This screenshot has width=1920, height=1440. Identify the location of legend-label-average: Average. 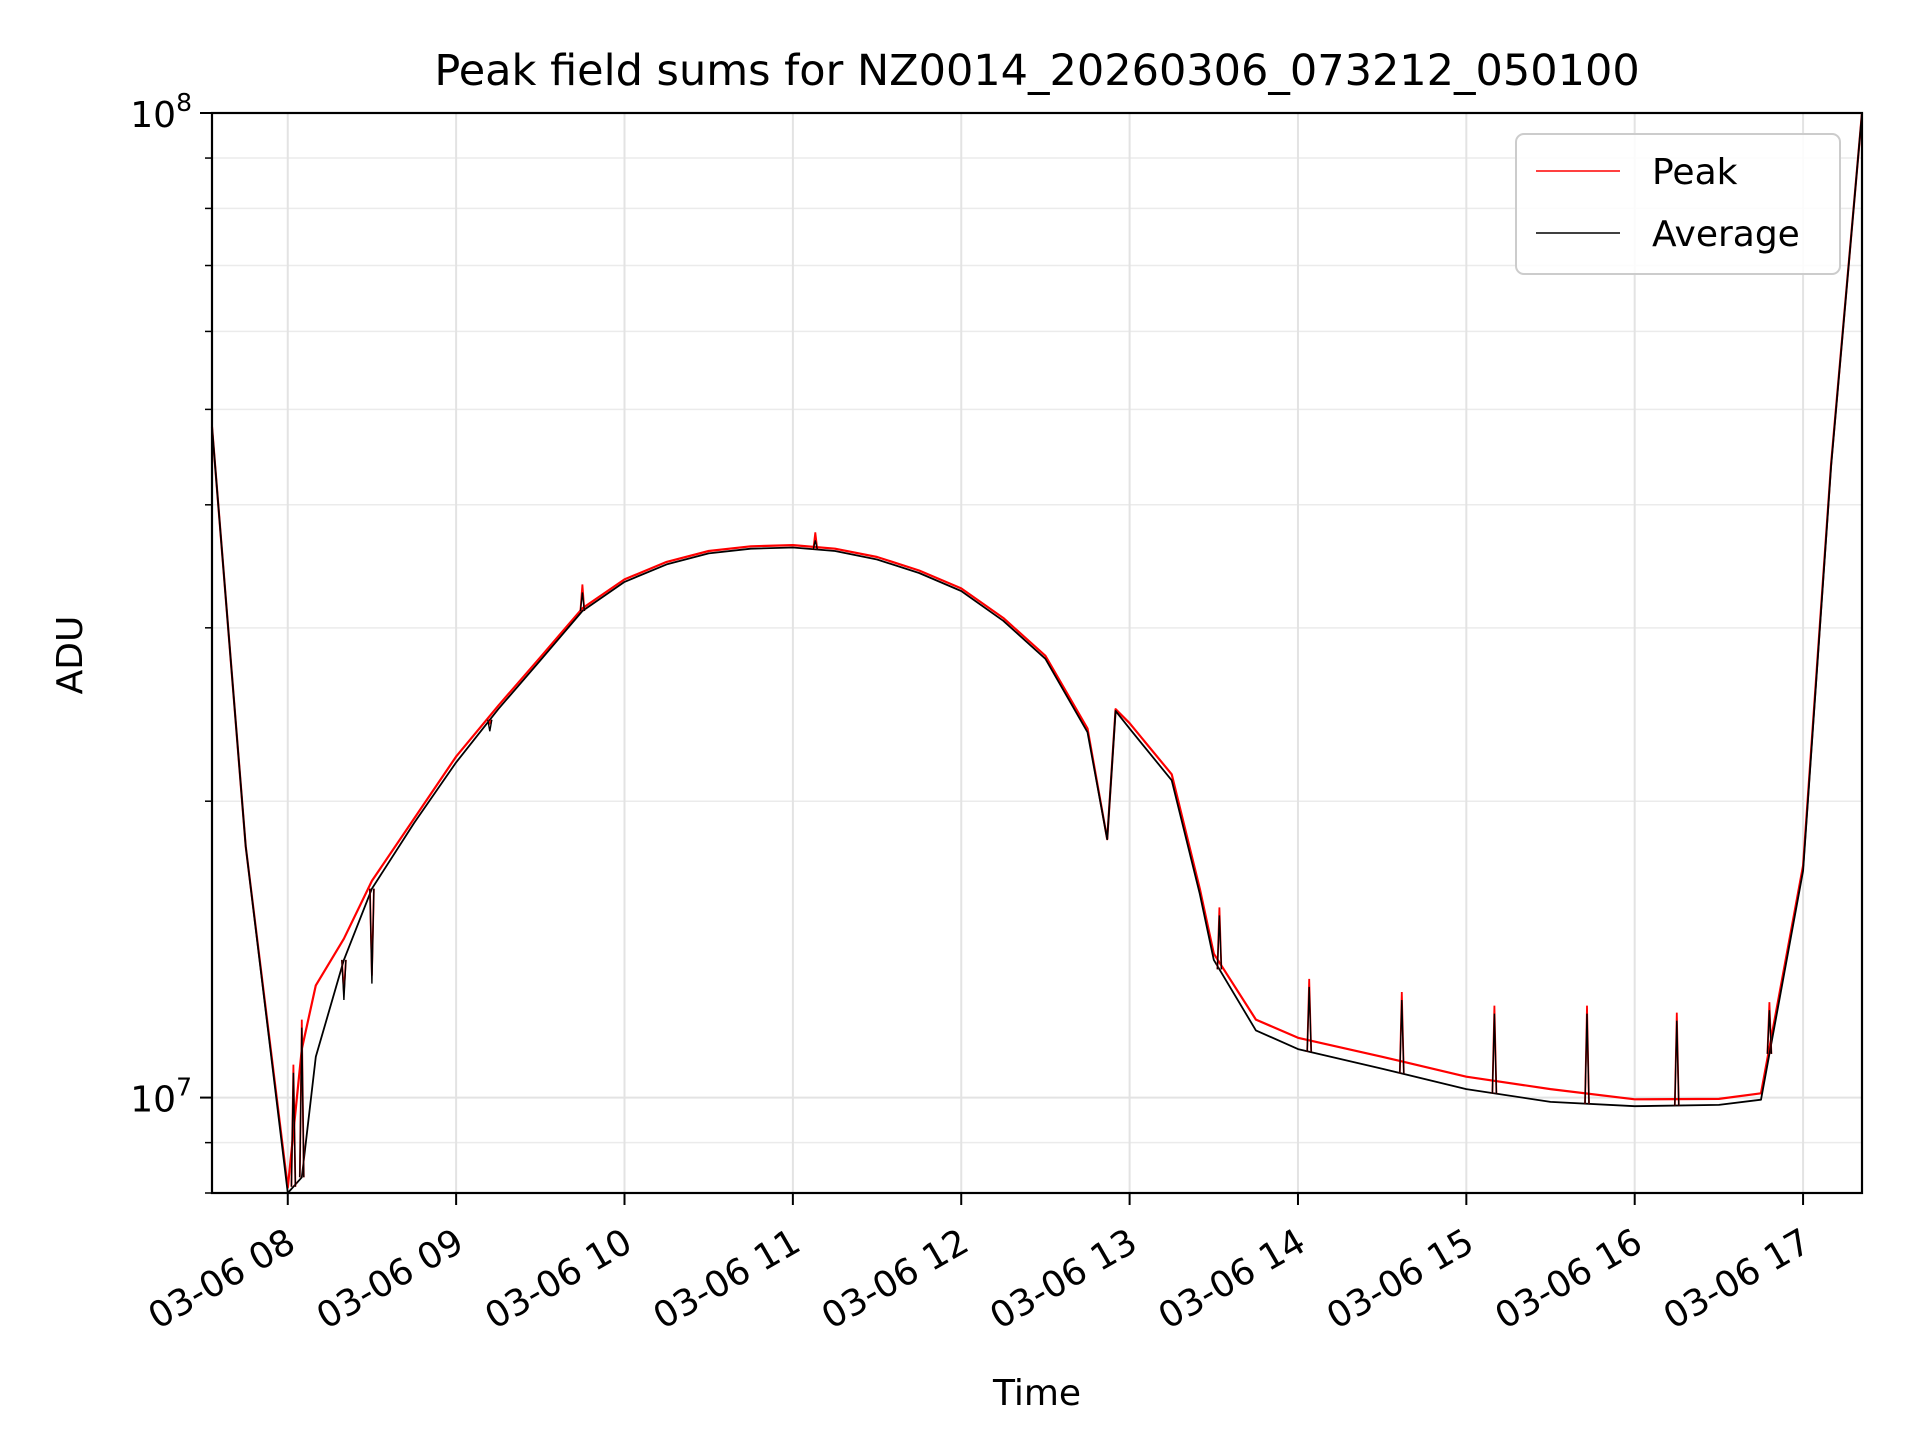
(1726, 234).